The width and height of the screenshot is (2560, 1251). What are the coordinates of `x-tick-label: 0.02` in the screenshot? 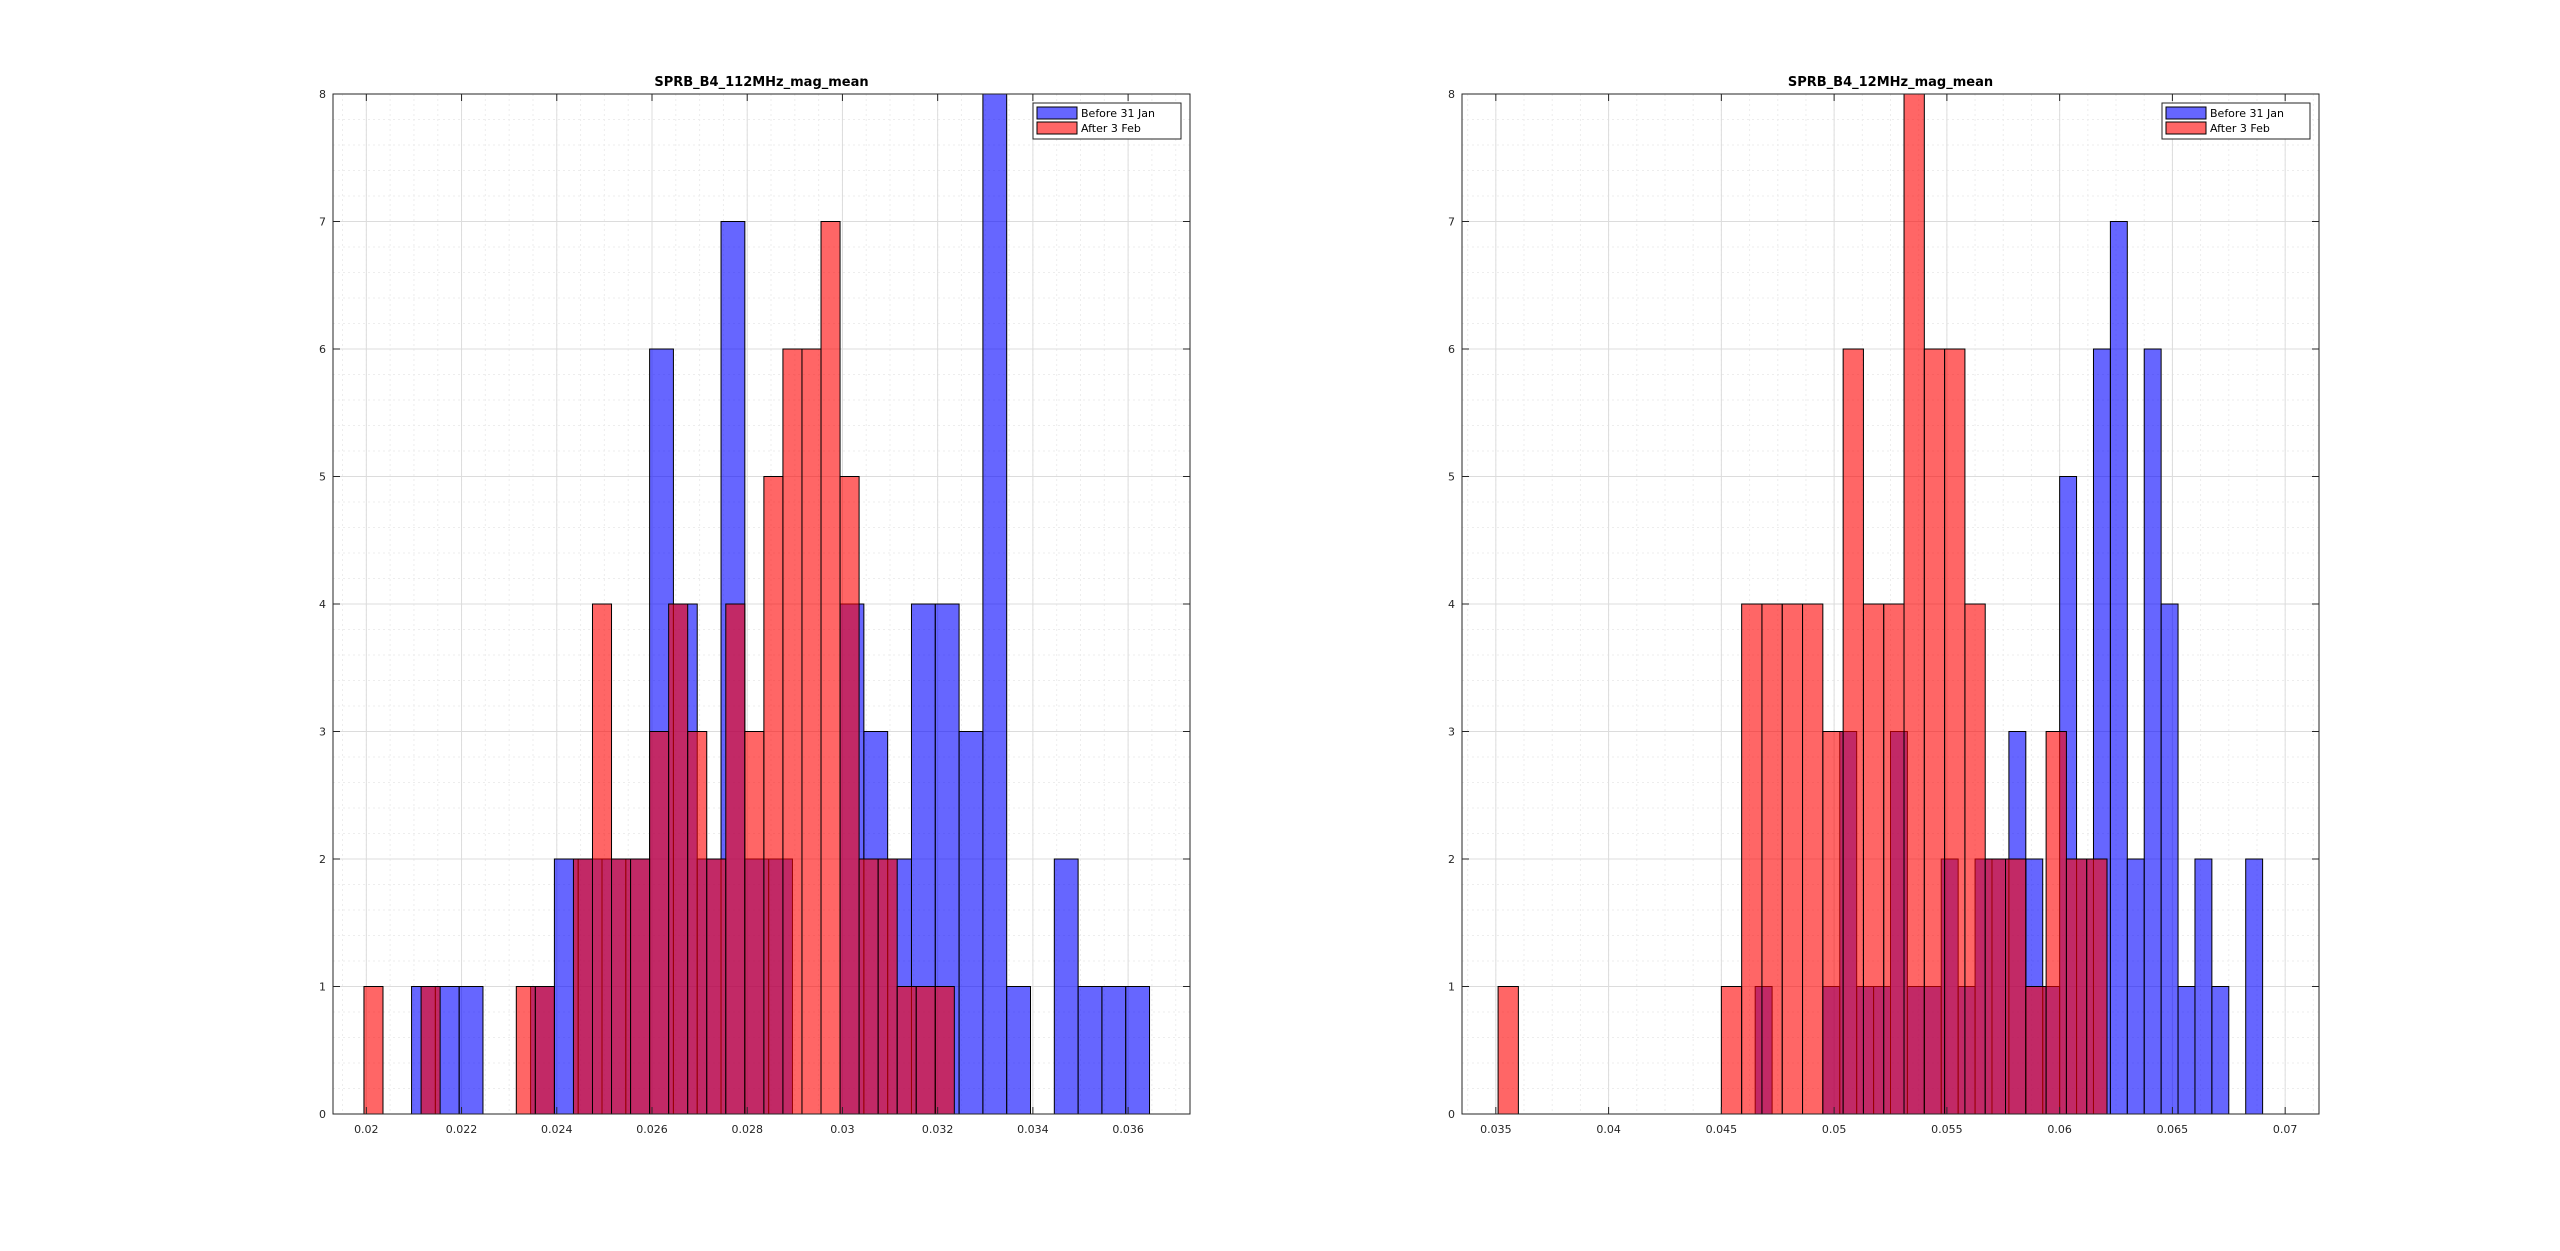 It's located at (366, 1129).